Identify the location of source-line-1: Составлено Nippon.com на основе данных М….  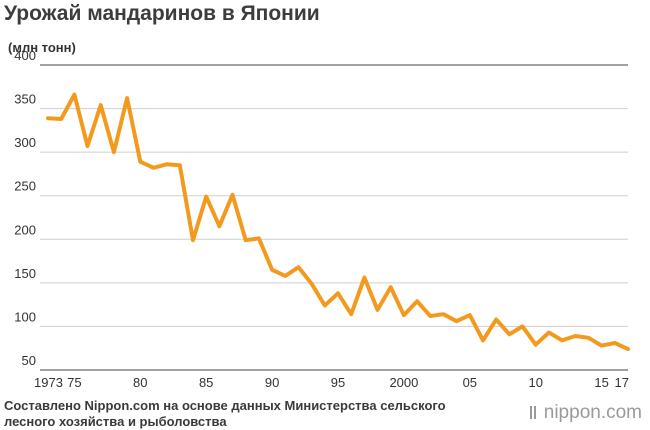
(225, 405).